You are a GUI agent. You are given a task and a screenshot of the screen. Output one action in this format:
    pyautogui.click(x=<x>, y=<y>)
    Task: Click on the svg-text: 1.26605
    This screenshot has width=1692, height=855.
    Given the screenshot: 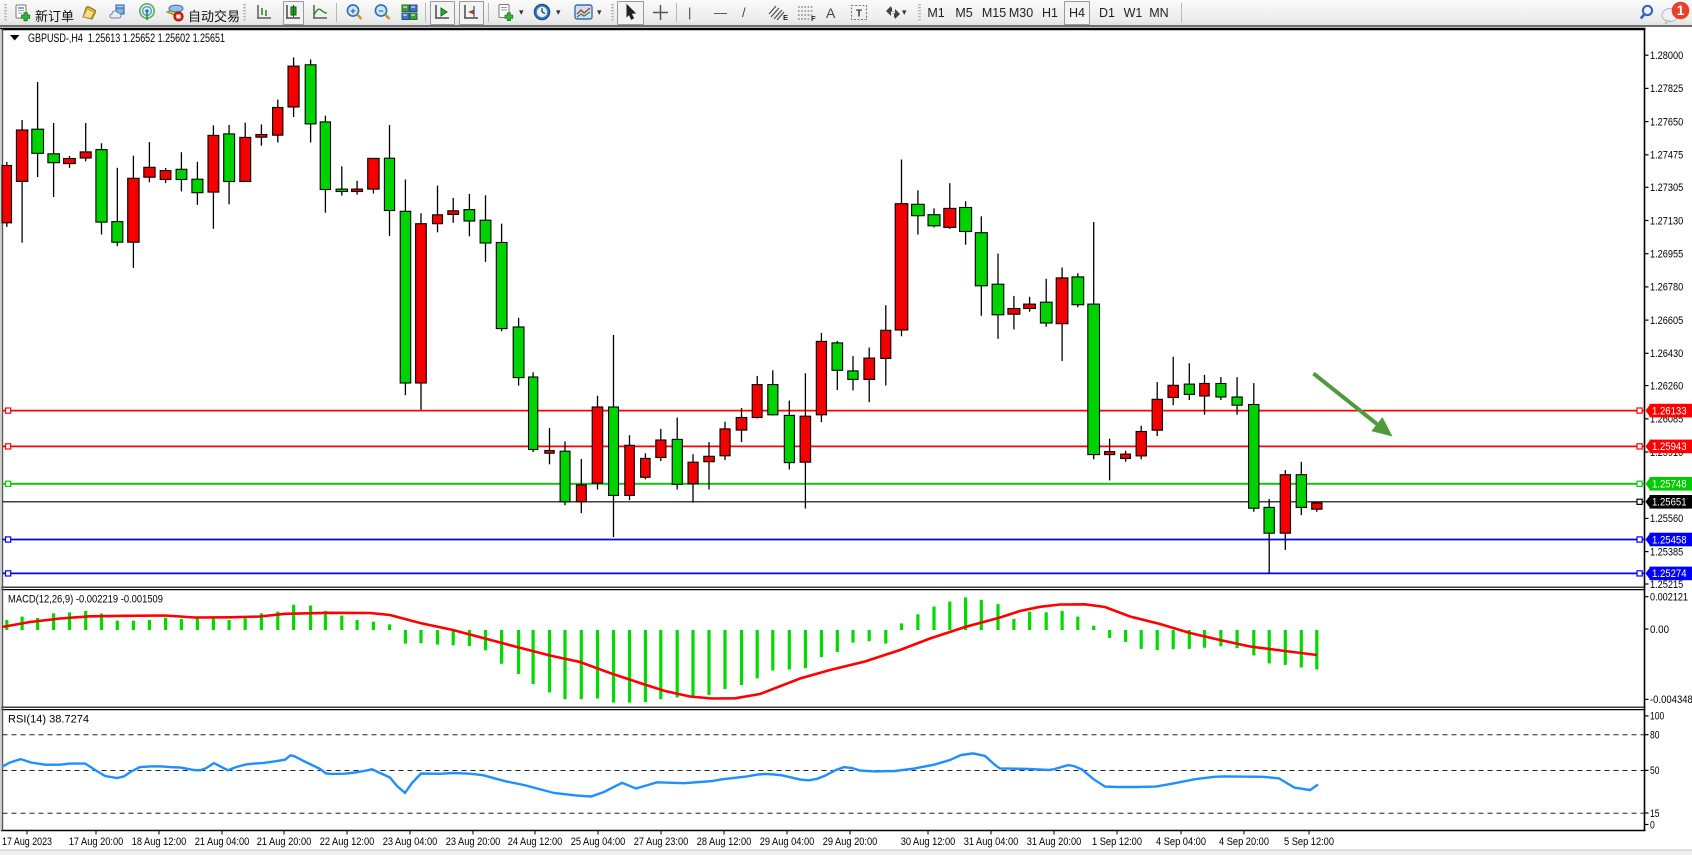 What is the action you would take?
    pyautogui.click(x=1666, y=321)
    